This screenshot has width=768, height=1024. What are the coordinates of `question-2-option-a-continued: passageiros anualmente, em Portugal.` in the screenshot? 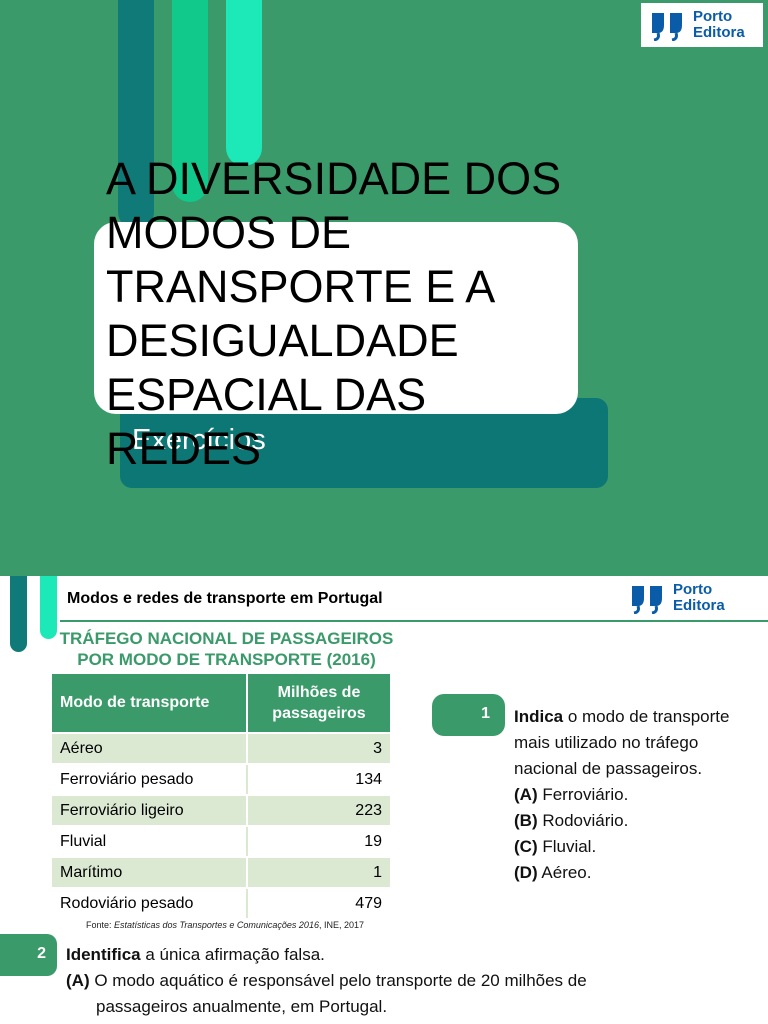 It's located at (242, 1006).